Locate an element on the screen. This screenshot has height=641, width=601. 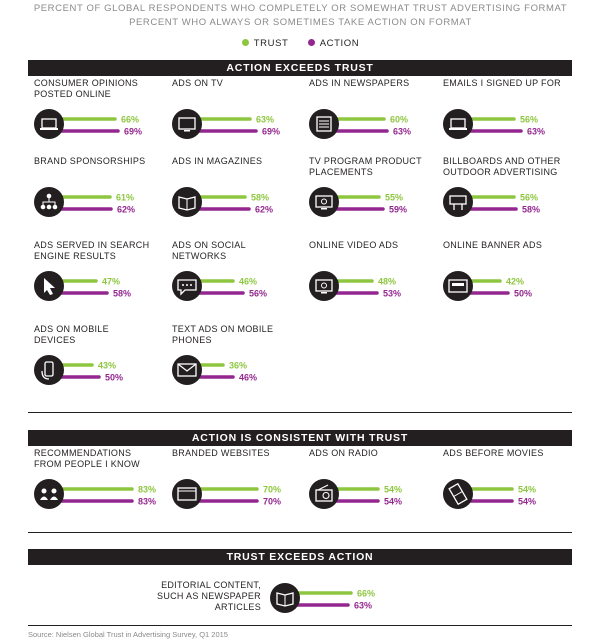
laptop-chat-icon-part is located at coordinates (49, 129).